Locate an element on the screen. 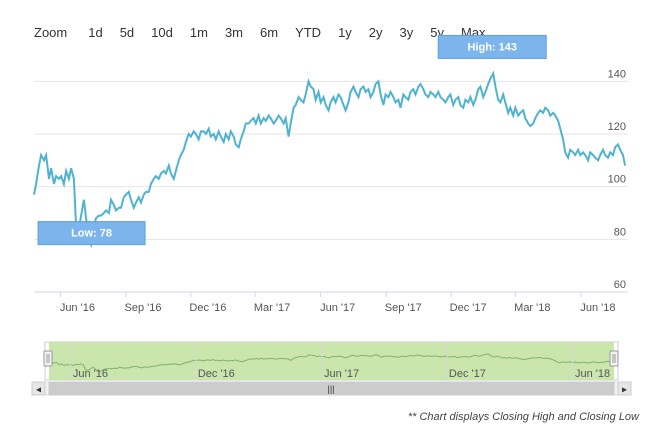  x-tick-label: Dec '16 is located at coordinates (207, 308).